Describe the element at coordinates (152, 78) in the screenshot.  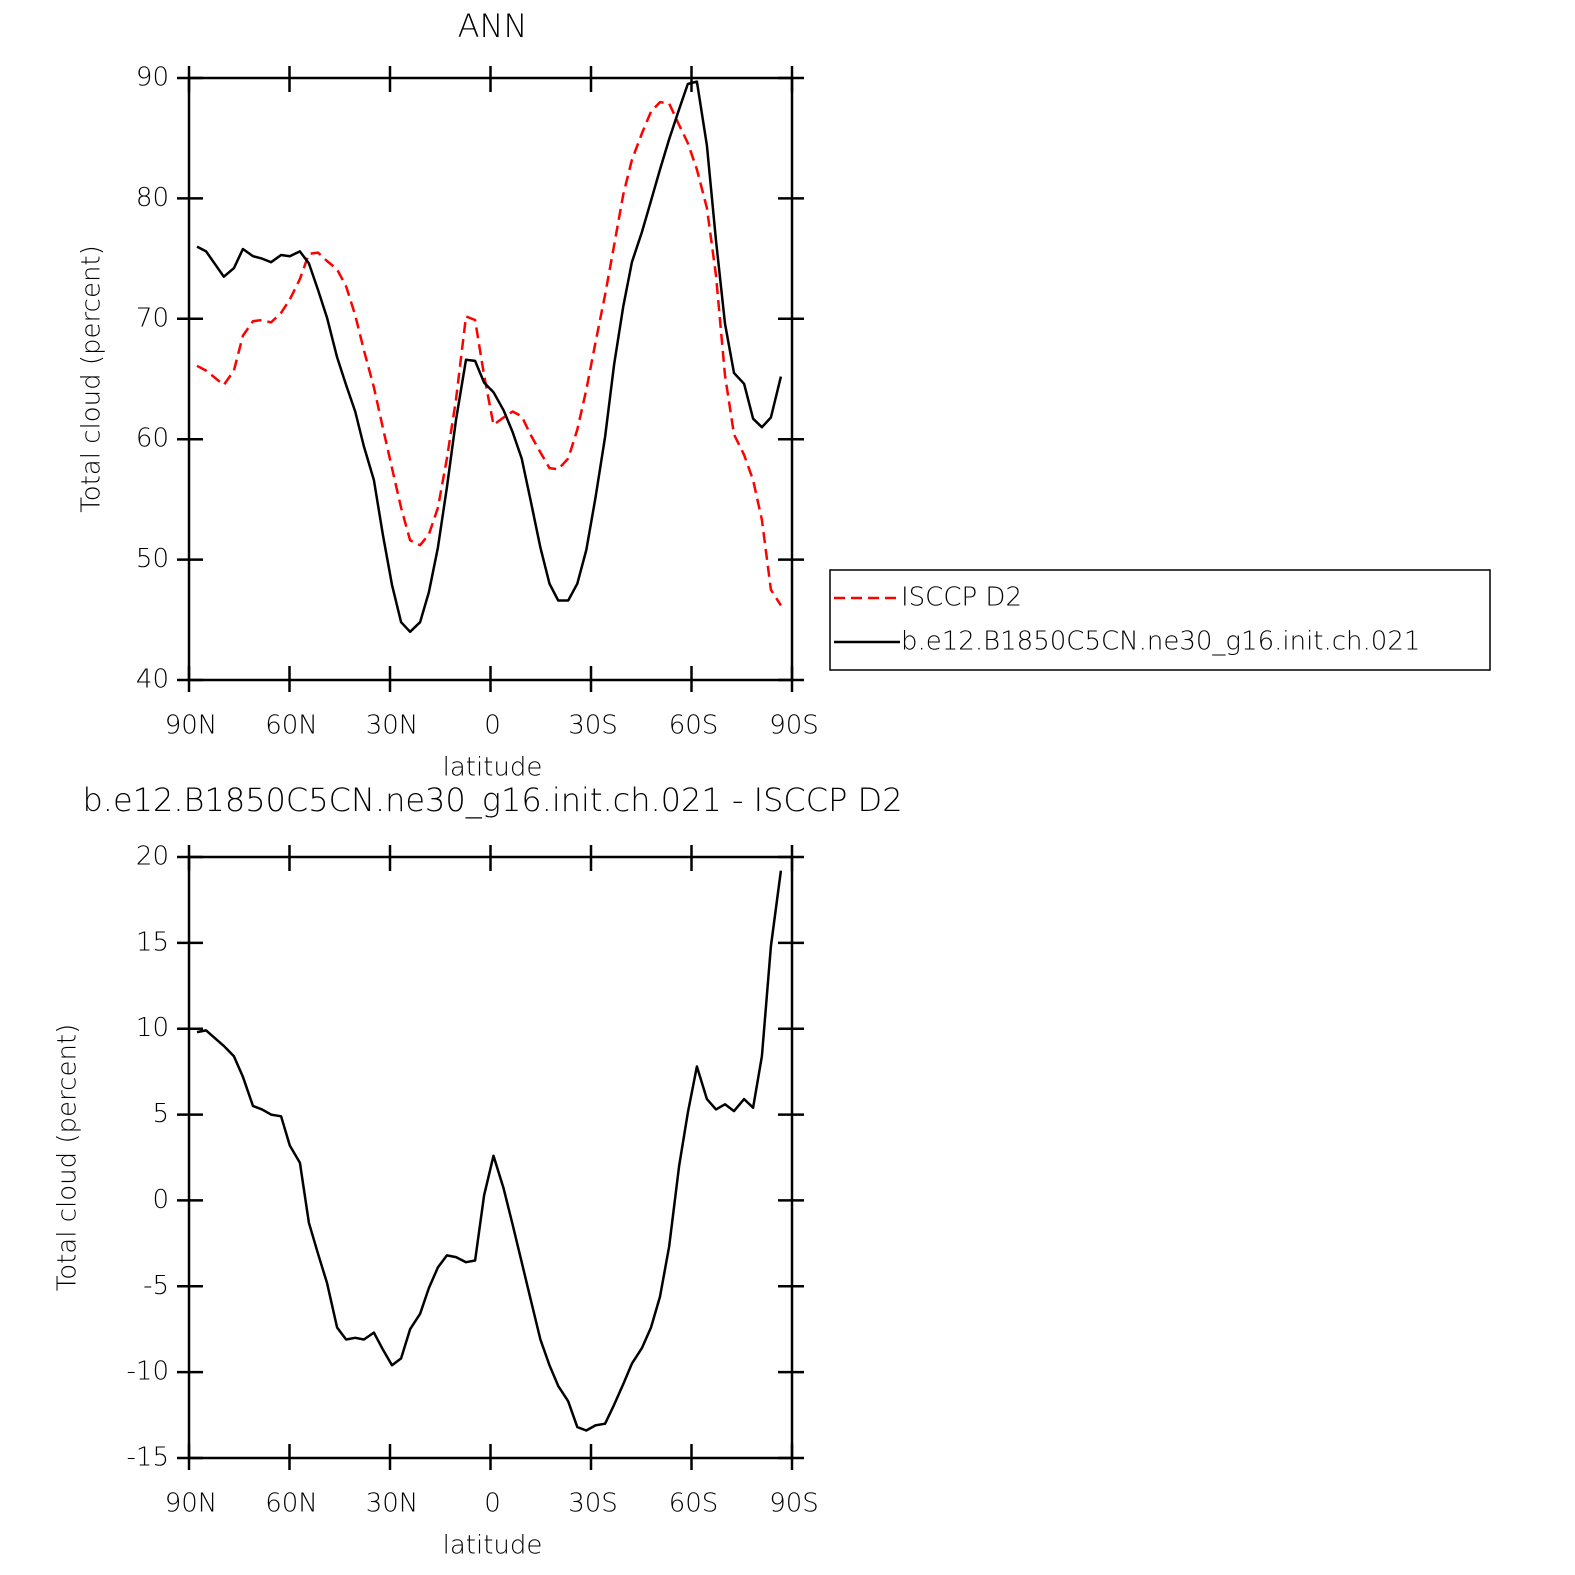
I see `y-tick-label: 90` at that location.